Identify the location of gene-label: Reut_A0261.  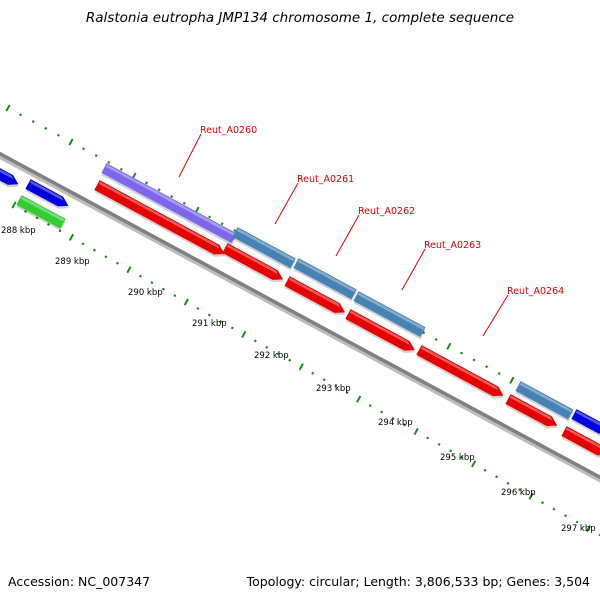
(325, 179).